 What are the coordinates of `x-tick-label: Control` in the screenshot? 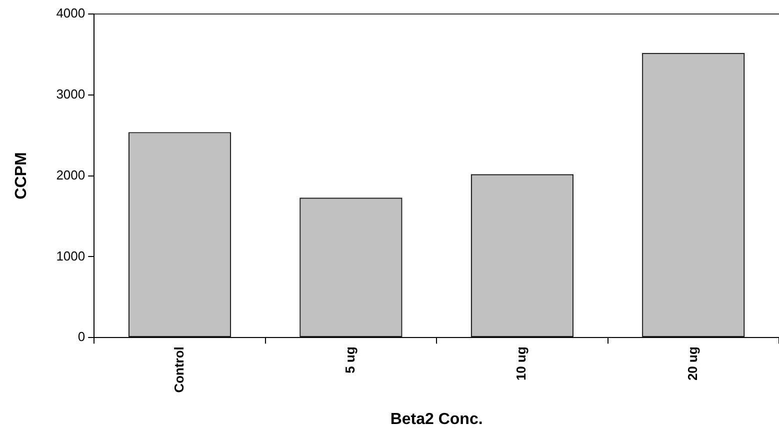 It's located at (178, 369).